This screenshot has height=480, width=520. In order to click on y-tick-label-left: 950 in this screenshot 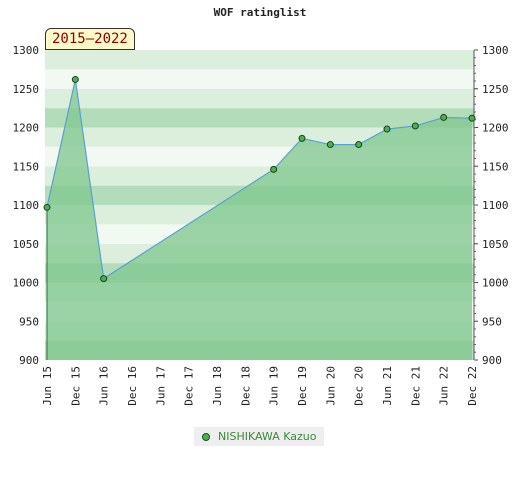, I will do `click(29, 321)`.